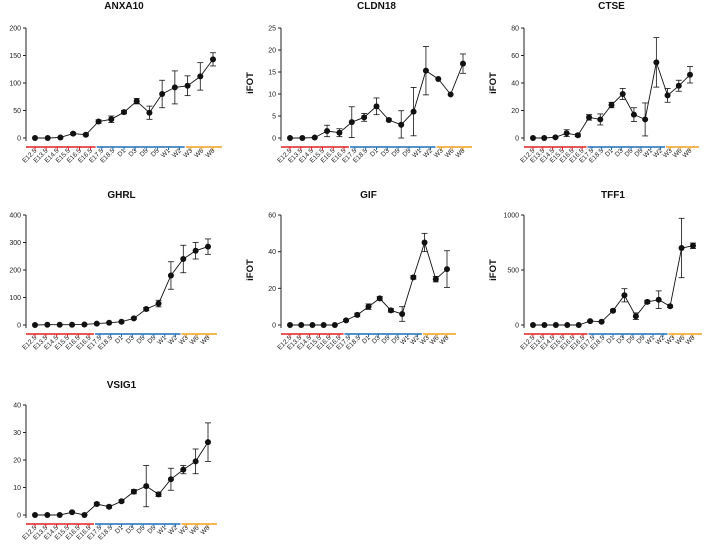  I want to click on y-tick-label: 200, so click(15, 29).